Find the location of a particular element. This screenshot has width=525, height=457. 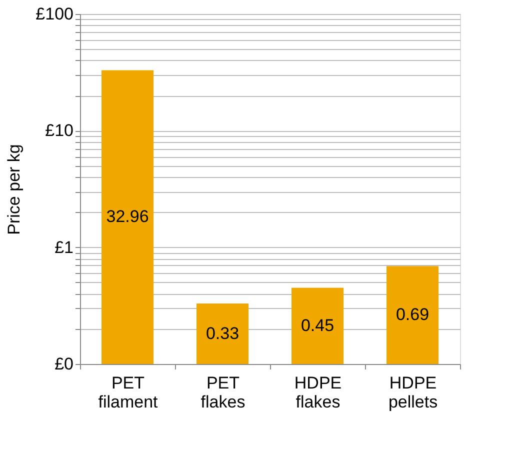

y-tick-label: £0 is located at coordinates (64, 364).